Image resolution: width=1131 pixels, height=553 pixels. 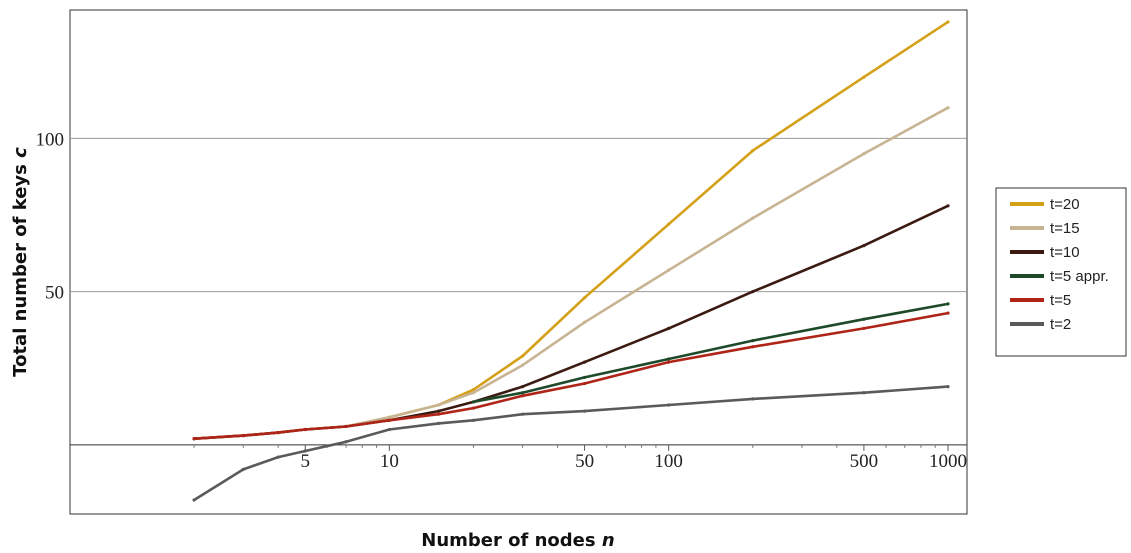 I want to click on legend-box, so click(x=1061, y=272).